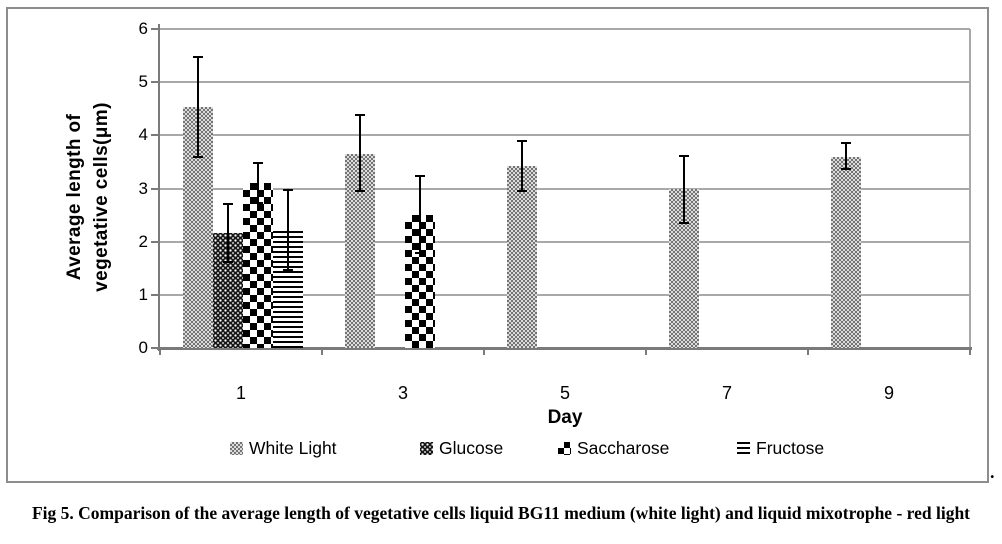 The height and width of the screenshot is (544, 1002). Describe the element at coordinates (888, 393) in the screenshot. I see `x-tick-label-day-9: 9` at that location.